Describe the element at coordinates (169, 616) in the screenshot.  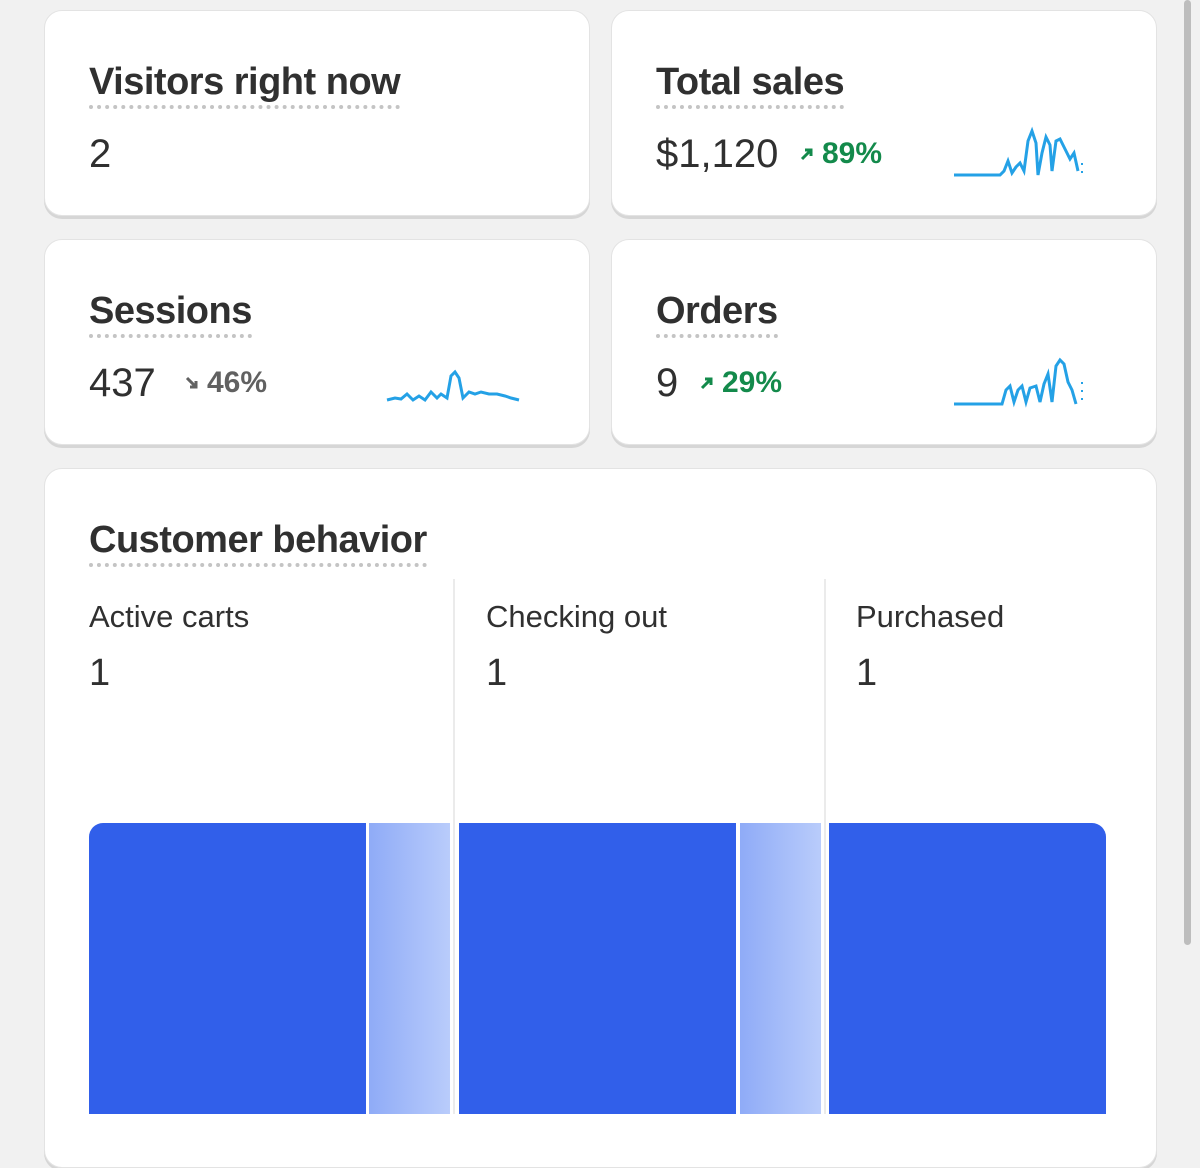
I see `stage-label: Active carts` at that location.